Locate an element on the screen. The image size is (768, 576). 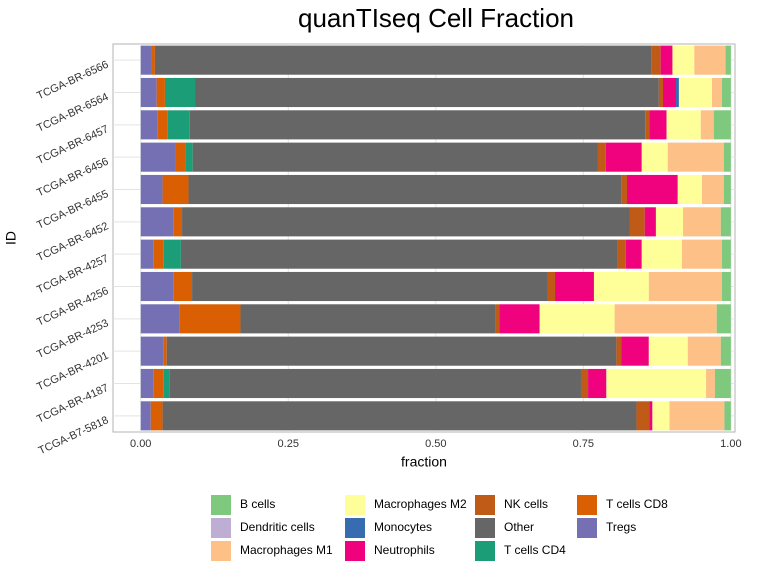
x-tick-label: 0.00 is located at coordinates (140, 444).